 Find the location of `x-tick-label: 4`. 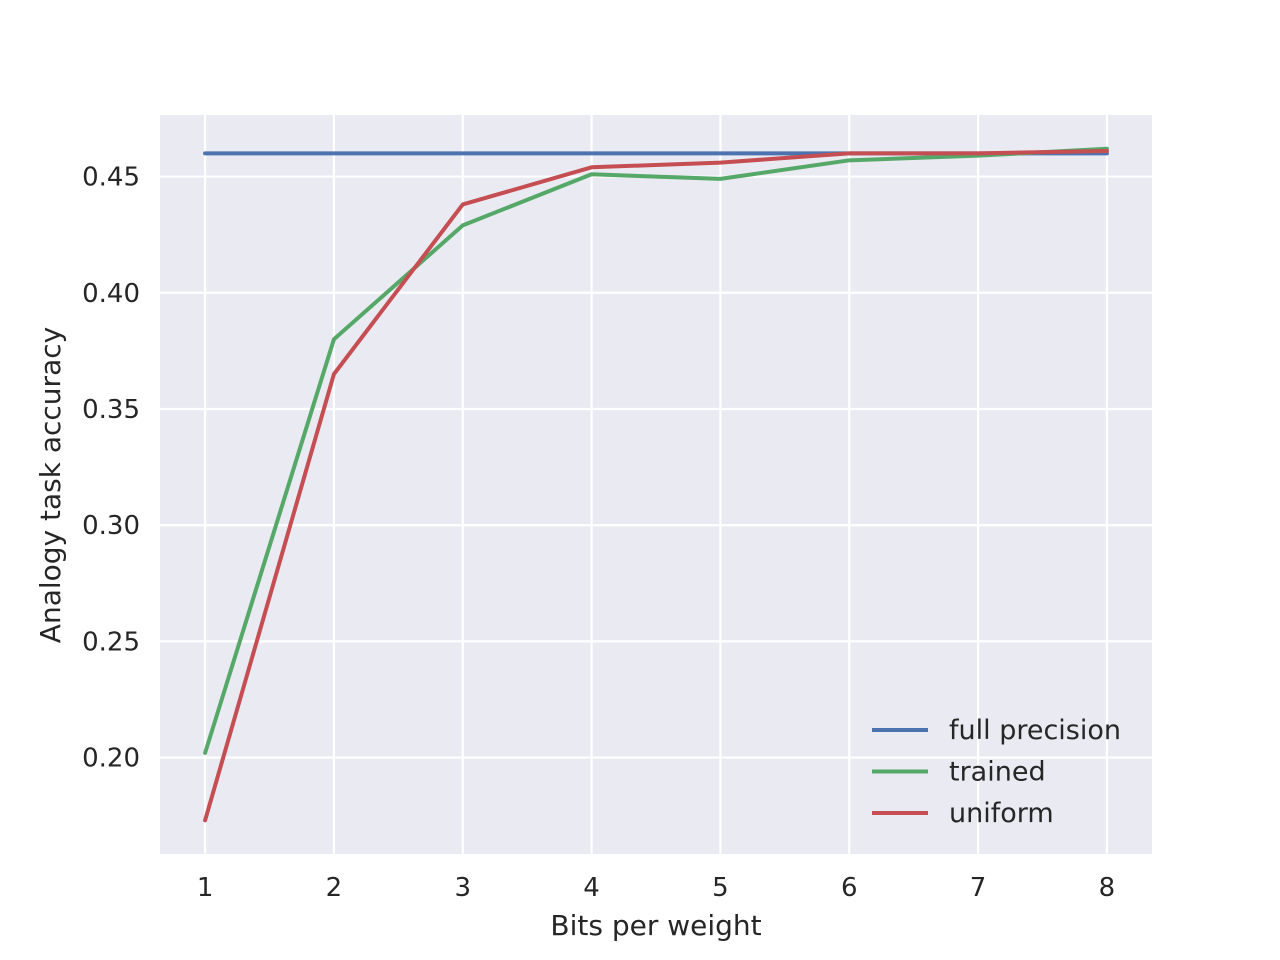

x-tick-label: 4 is located at coordinates (591, 888).